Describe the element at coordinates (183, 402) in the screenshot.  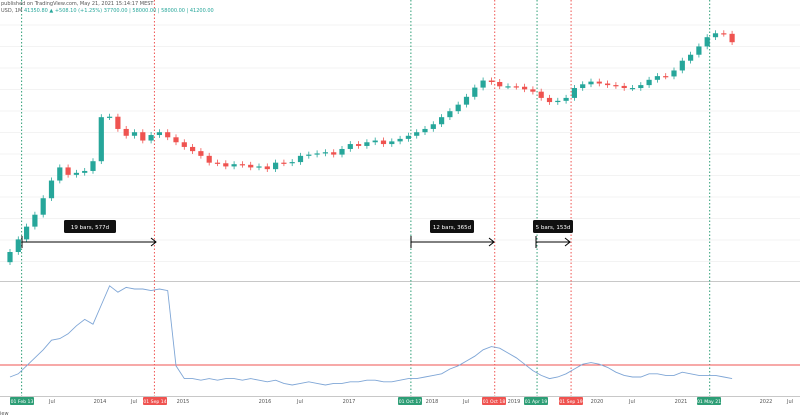
I see `x-tick-label: 2015` at that location.